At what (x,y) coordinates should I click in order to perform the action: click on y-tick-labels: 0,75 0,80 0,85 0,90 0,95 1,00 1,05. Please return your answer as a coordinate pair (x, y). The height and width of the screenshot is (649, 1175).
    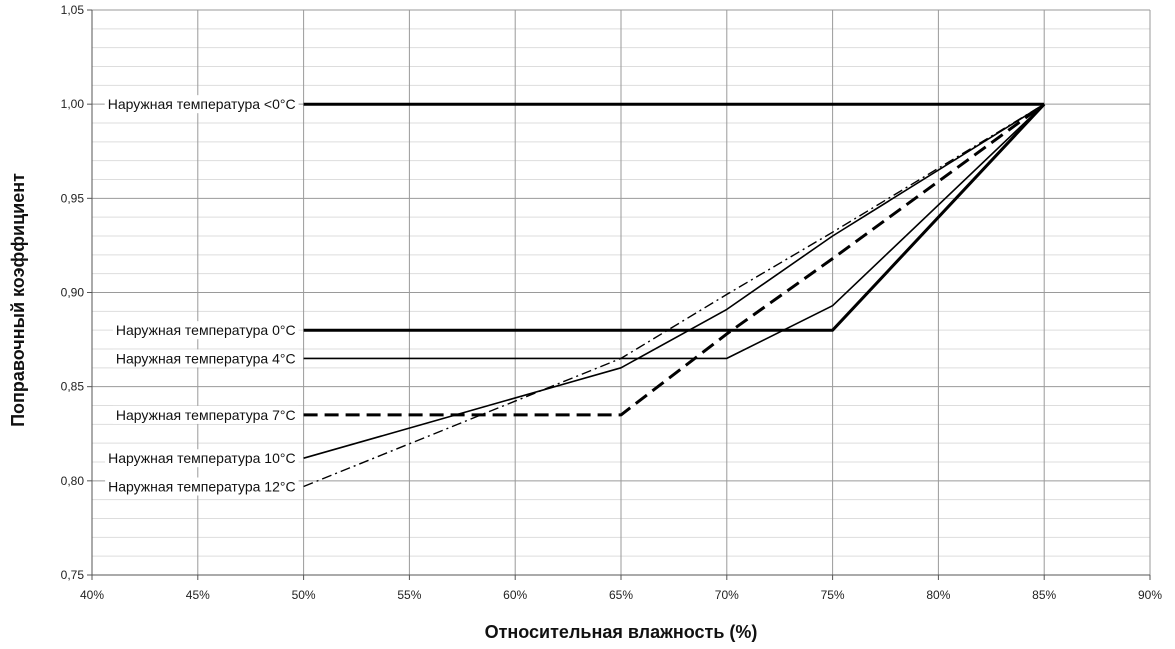
    Looking at the image, I should click on (73, 292).